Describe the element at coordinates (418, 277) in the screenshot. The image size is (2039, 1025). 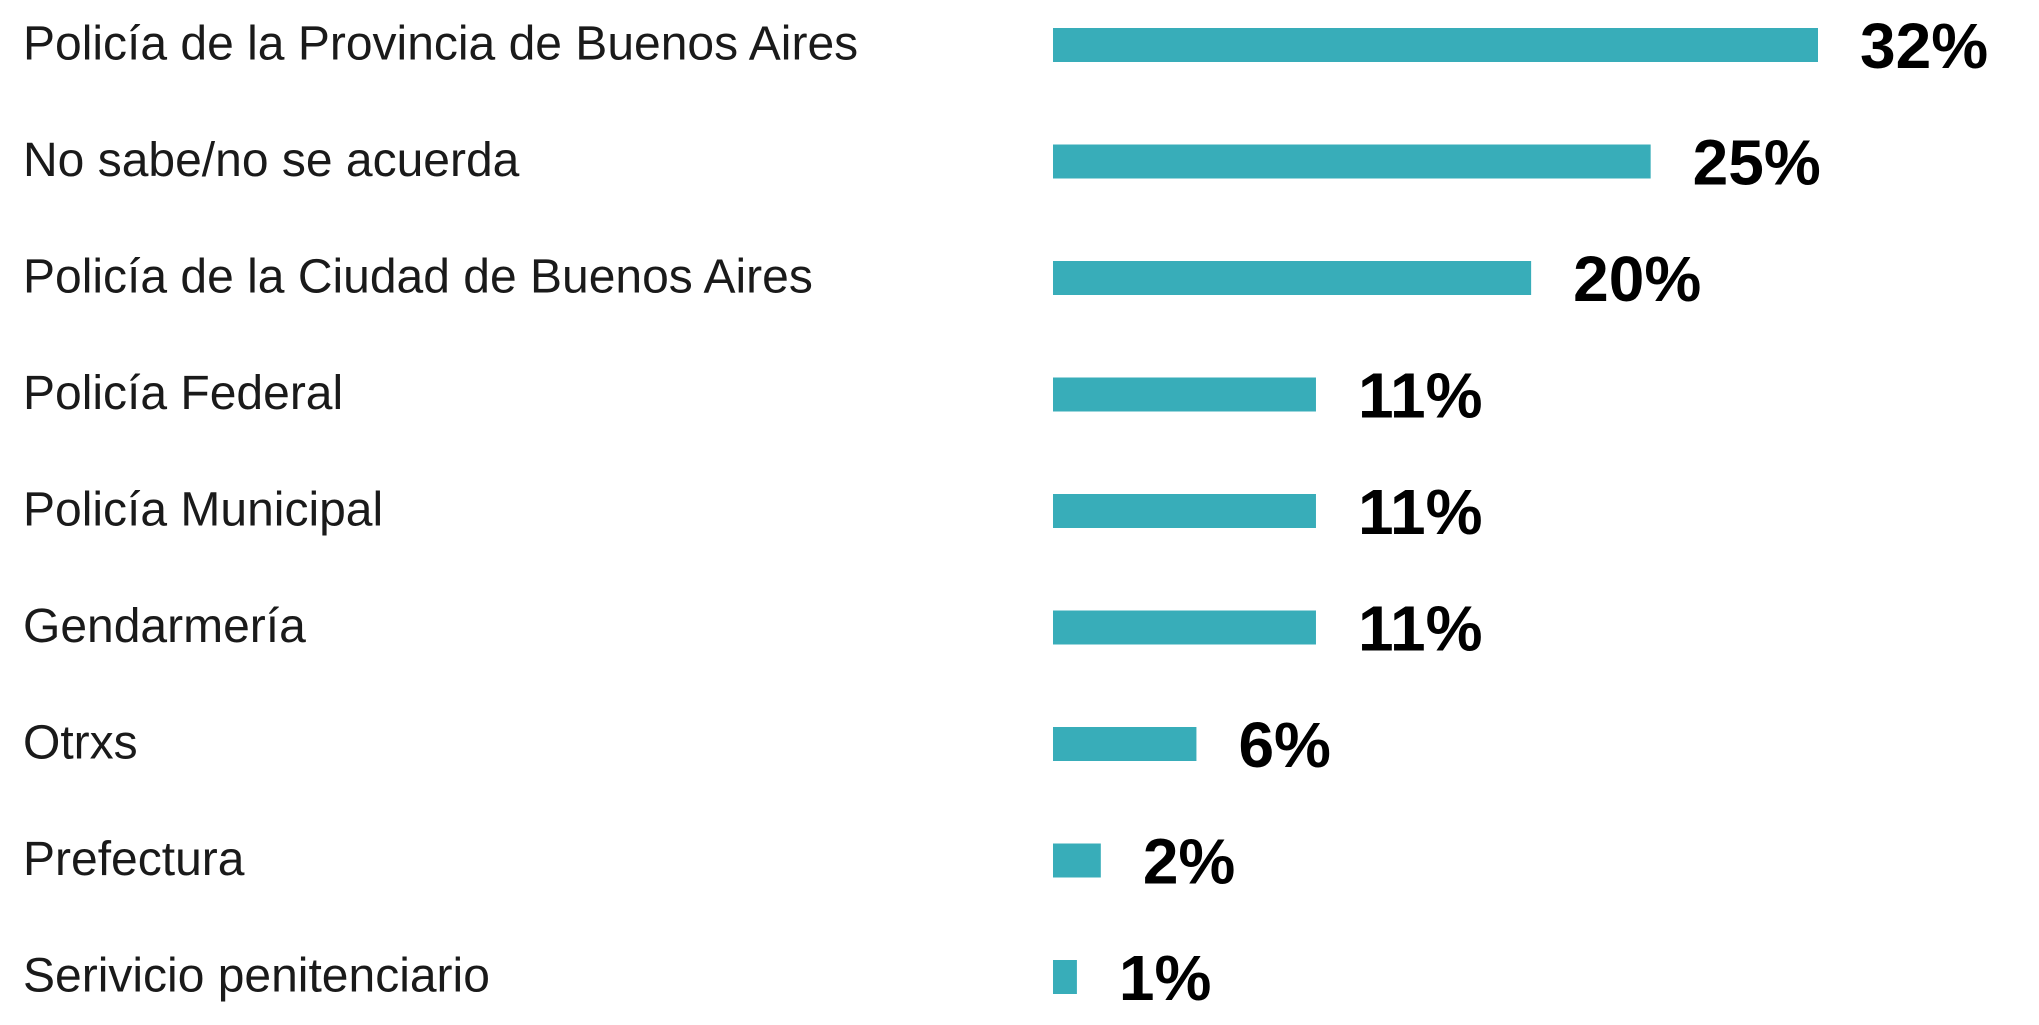
I see `category-label: Policía de la Ciudad de Buenos Aires` at that location.